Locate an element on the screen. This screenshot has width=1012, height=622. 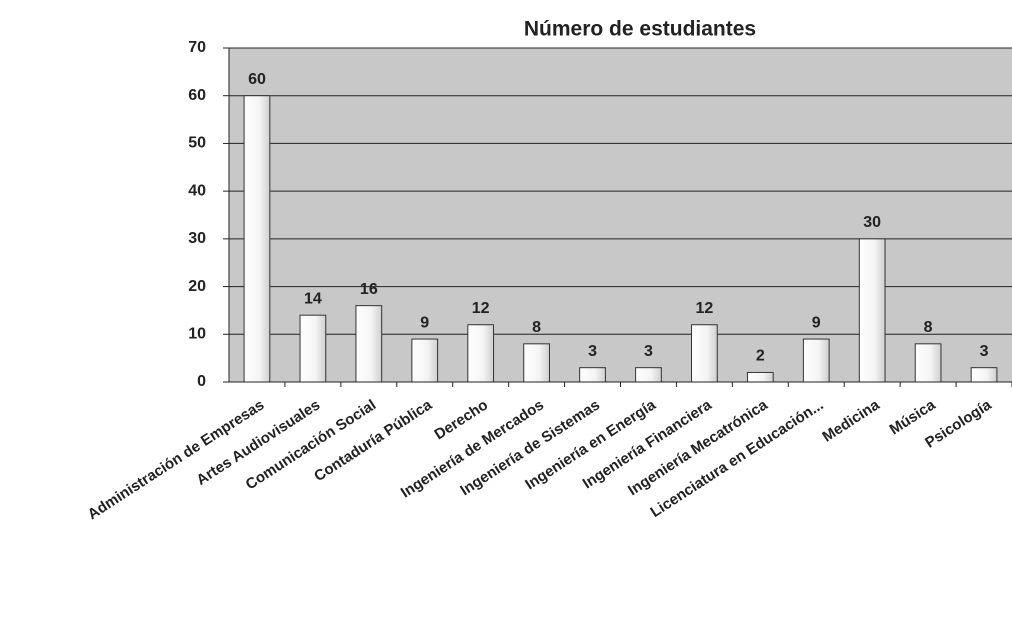
y-tick-label: 70 is located at coordinates (197, 47).